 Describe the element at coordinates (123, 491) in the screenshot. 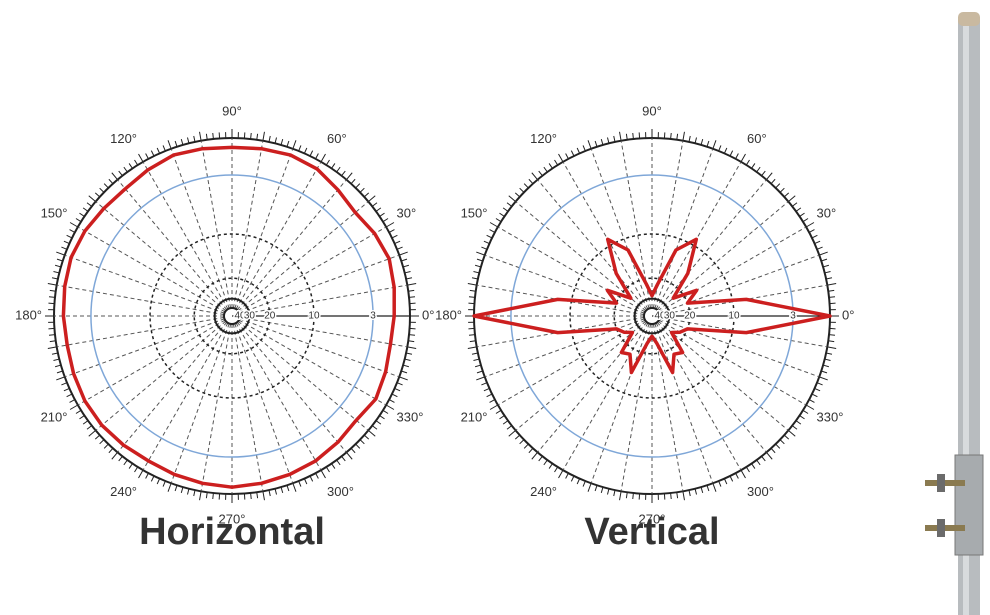

I see `theta-tick-label: 240°` at that location.